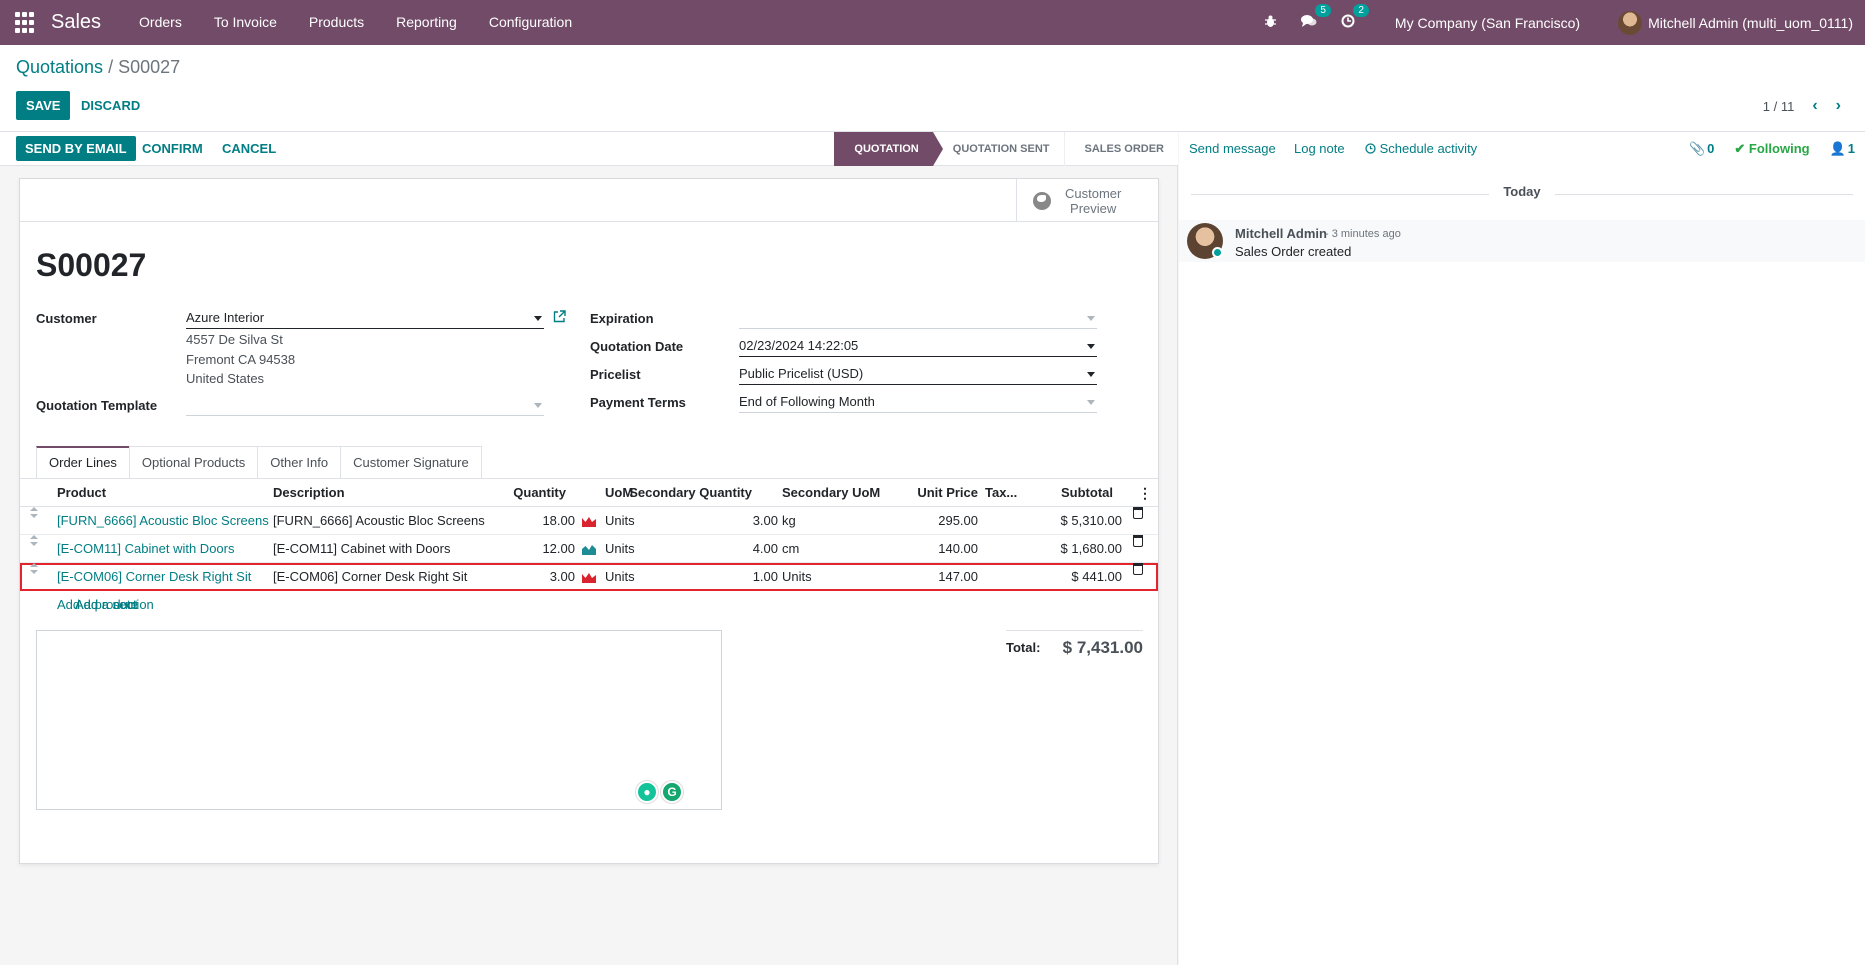 This screenshot has height=965, width=1865. What do you see at coordinates (160, 22) in the screenshot?
I see `menu-orders: Orders` at bounding box center [160, 22].